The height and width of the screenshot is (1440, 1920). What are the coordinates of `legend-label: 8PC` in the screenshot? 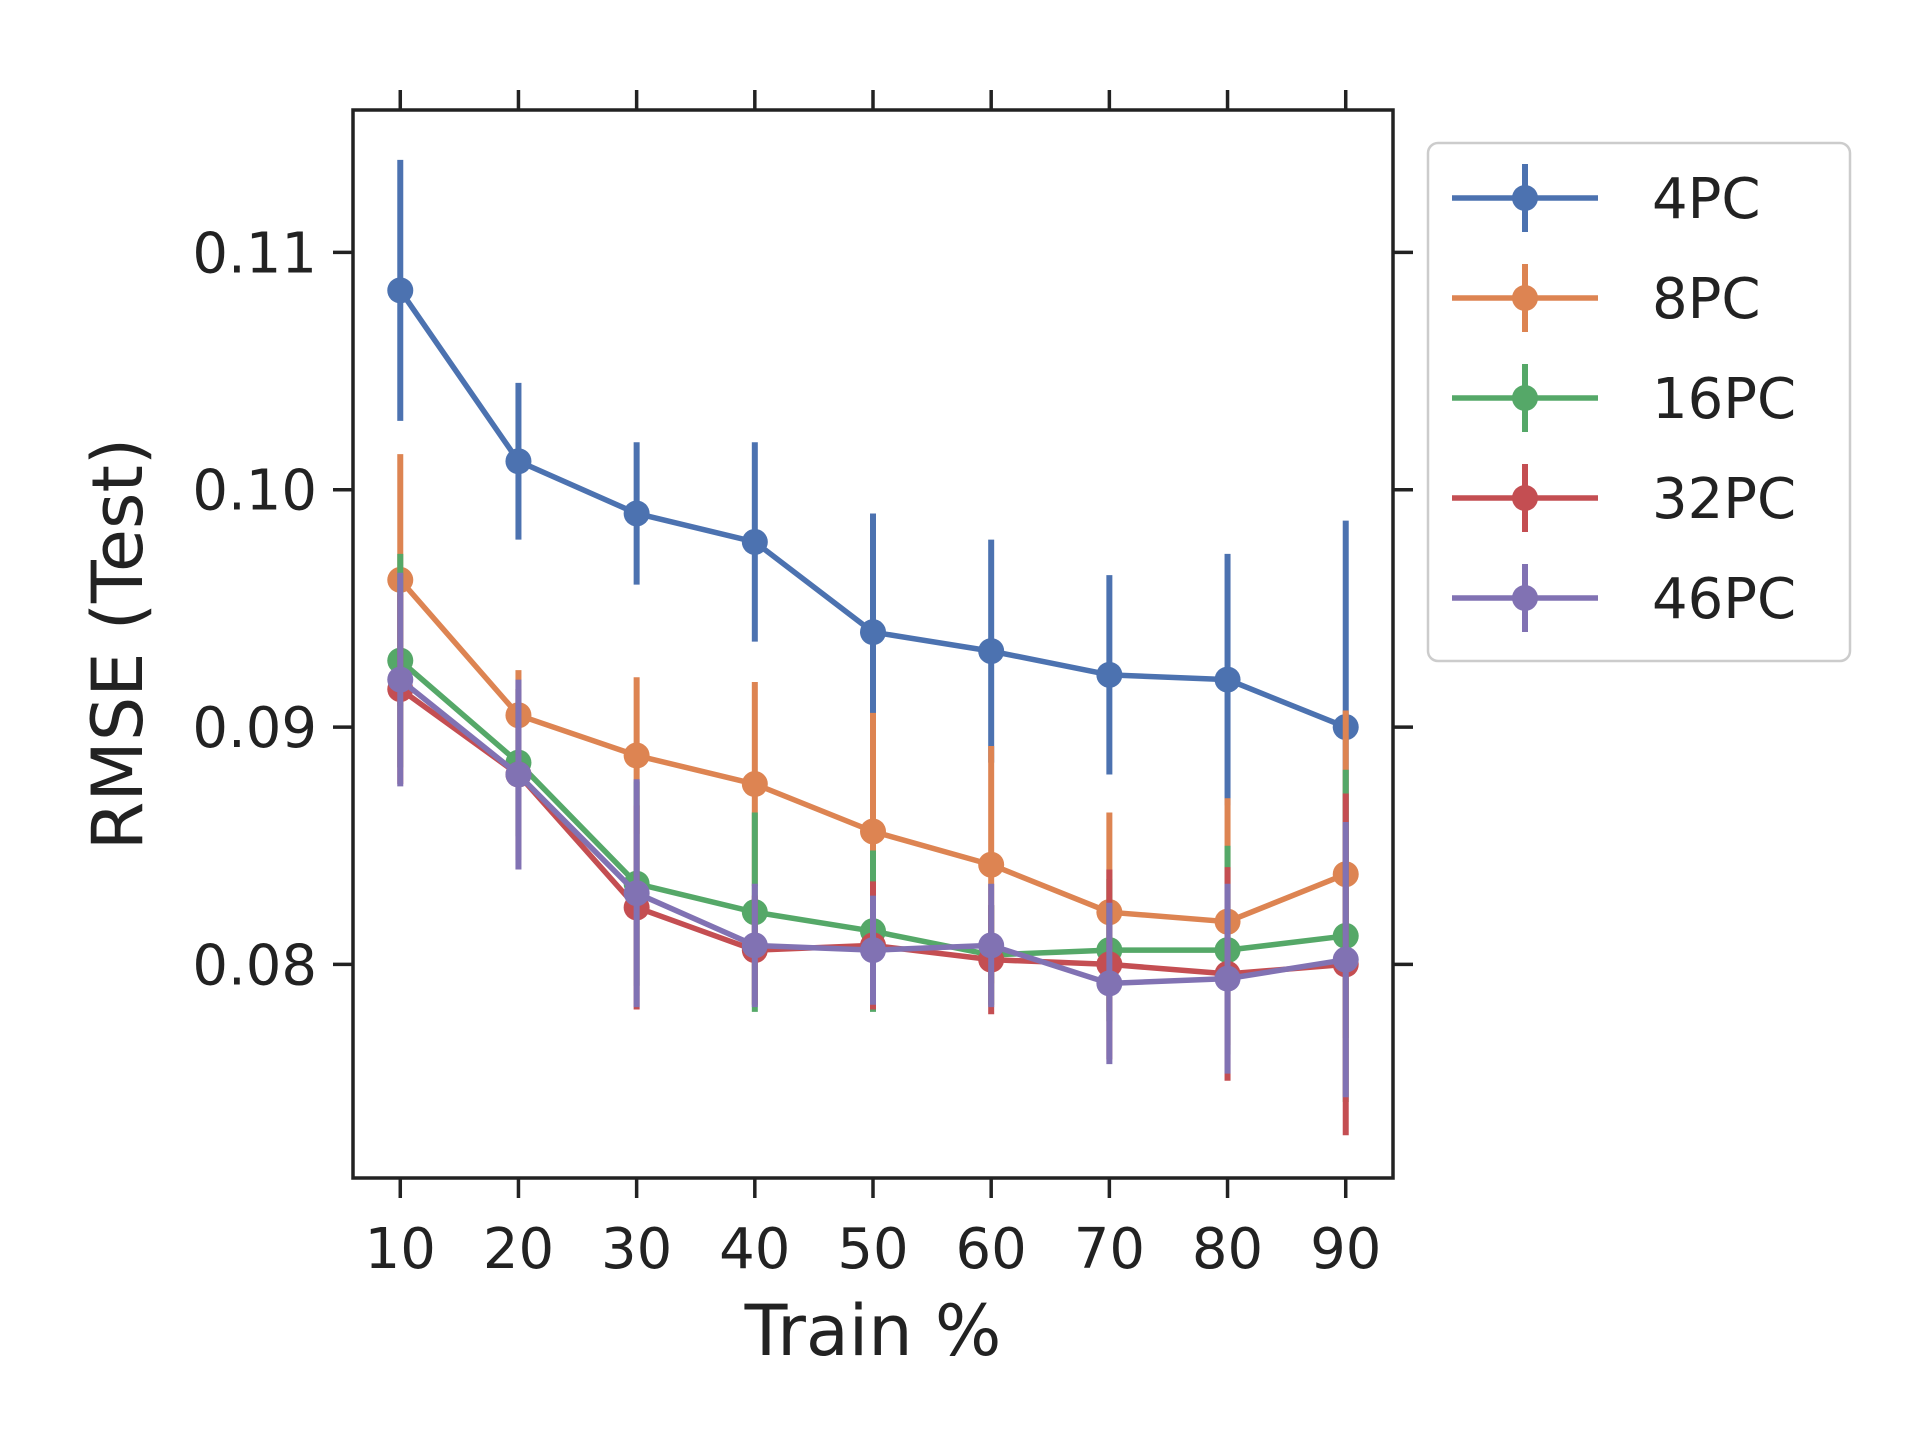 It's located at (1706, 299).